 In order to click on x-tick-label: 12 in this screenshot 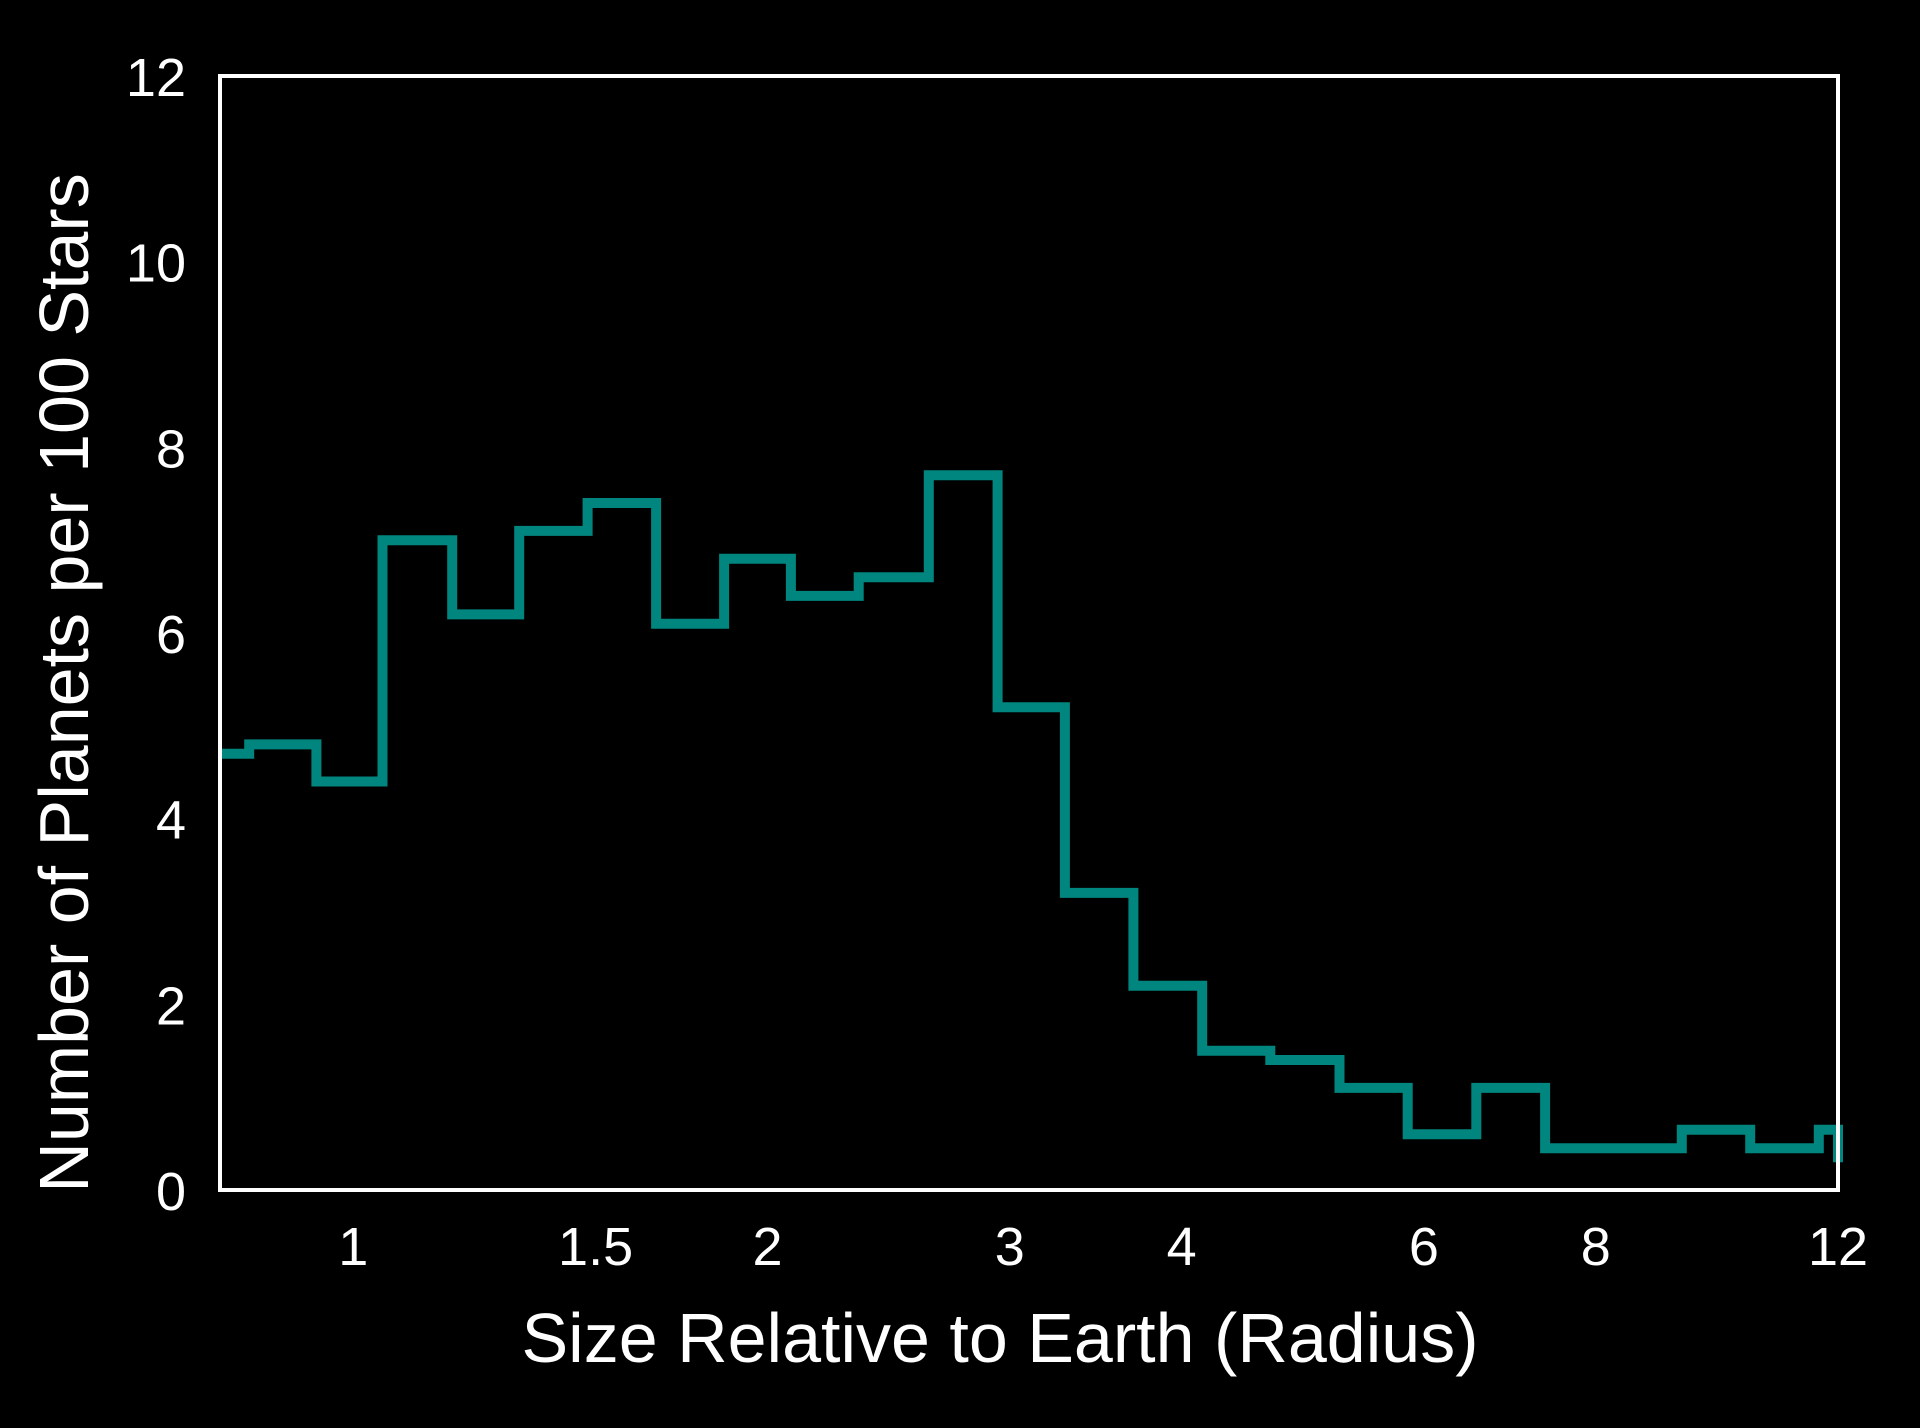, I will do `click(1838, 1247)`.